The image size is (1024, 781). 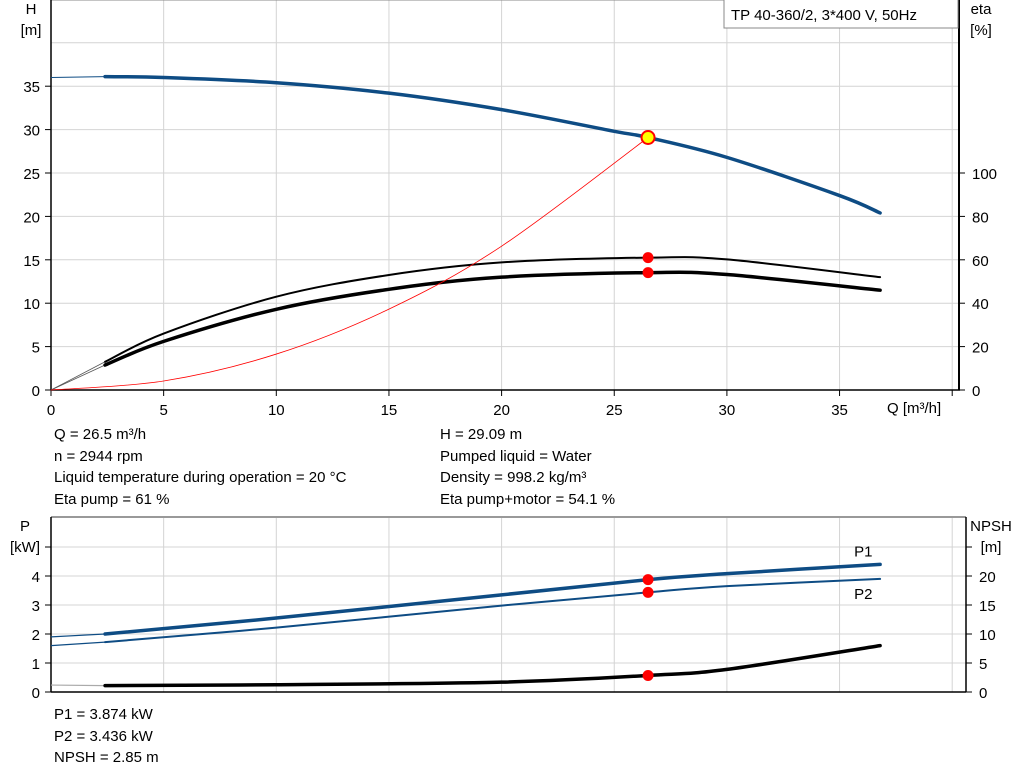 What do you see at coordinates (493, 610) in the screenshot?
I see `P2-curve` at bounding box center [493, 610].